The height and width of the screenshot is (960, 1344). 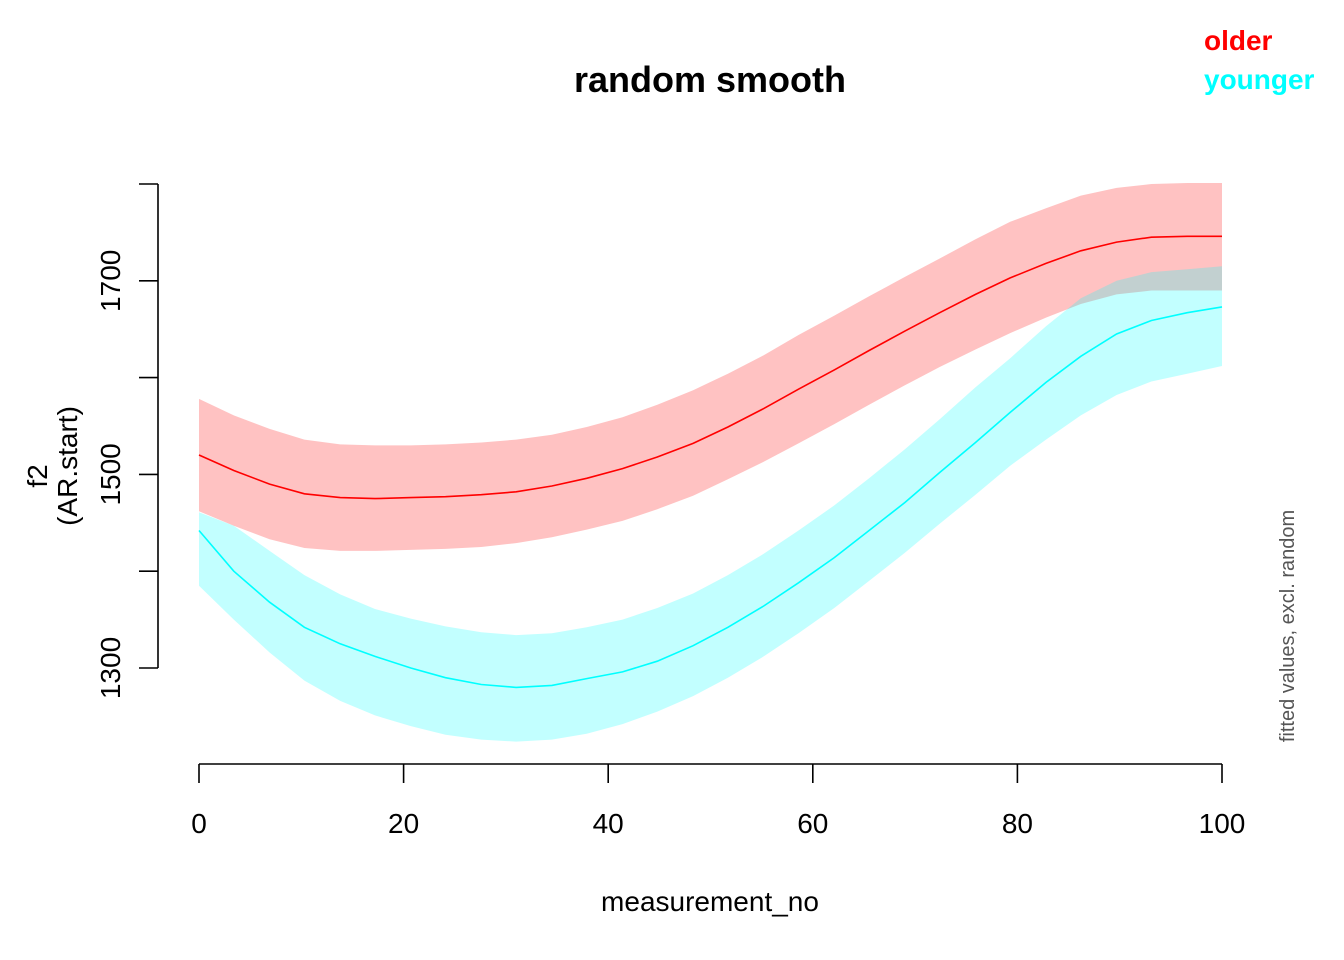 I want to click on y-axis-label-line1: f2, so click(x=37, y=475).